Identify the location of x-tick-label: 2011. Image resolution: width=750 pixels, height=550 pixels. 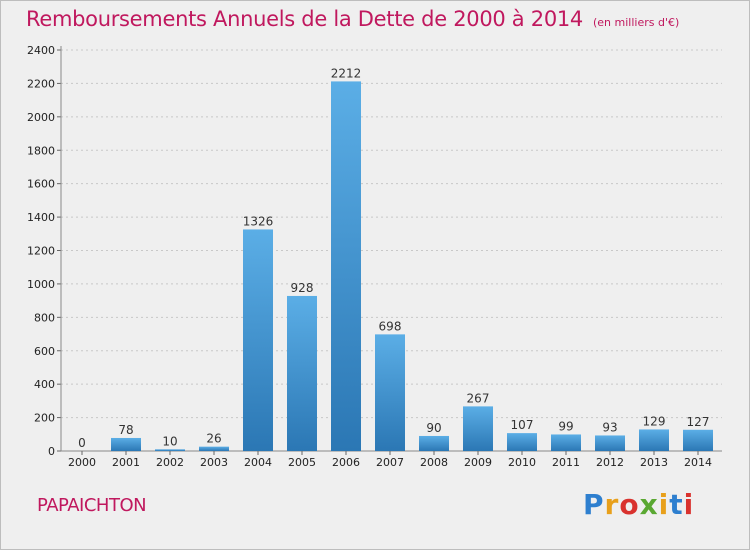
(566, 462).